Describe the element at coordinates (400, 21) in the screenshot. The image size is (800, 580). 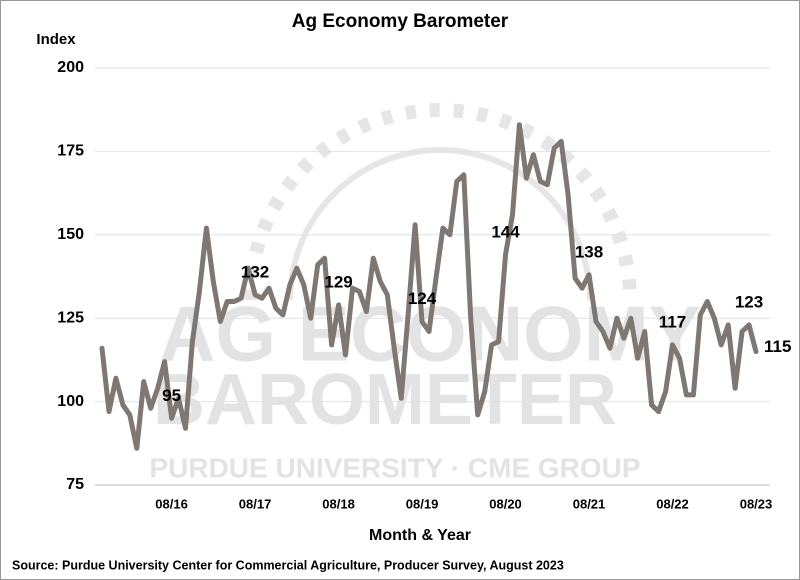
I see `chart-title: Ag Economy Barometer` at that location.